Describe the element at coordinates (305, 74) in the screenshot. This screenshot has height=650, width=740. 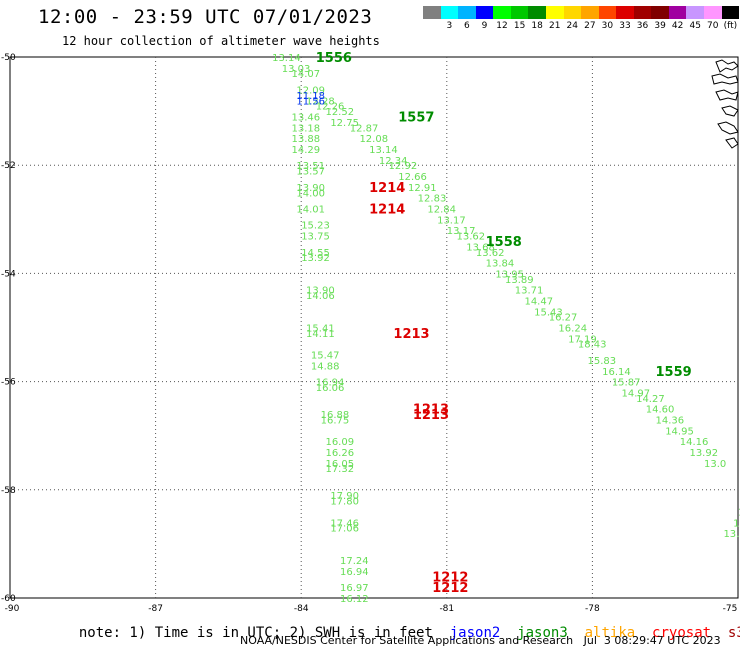
I see `wave-height-value: 14.07` at that location.